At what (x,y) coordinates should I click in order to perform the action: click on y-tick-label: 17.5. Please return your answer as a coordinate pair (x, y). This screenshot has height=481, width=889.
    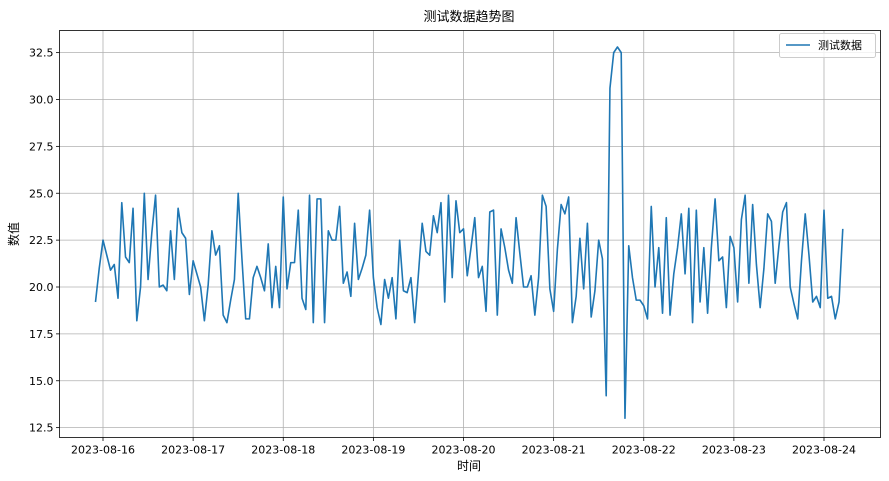
    Looking at the image, I should click on (41, 334).